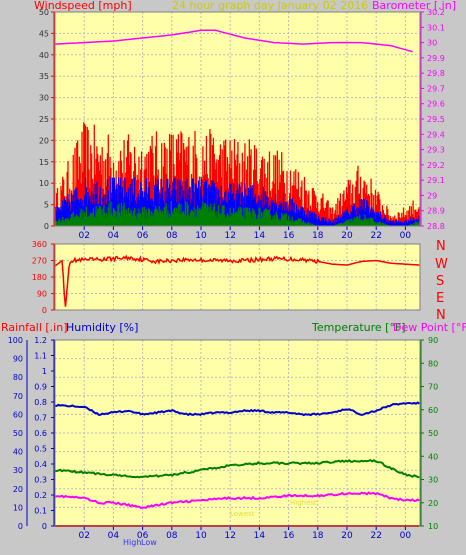 This screenshot has height=555, width=466. What do you see at coordinates (42, 294) in the screenshot?
I see `direction-tick-label: 90` at bounding box center [42, 294].